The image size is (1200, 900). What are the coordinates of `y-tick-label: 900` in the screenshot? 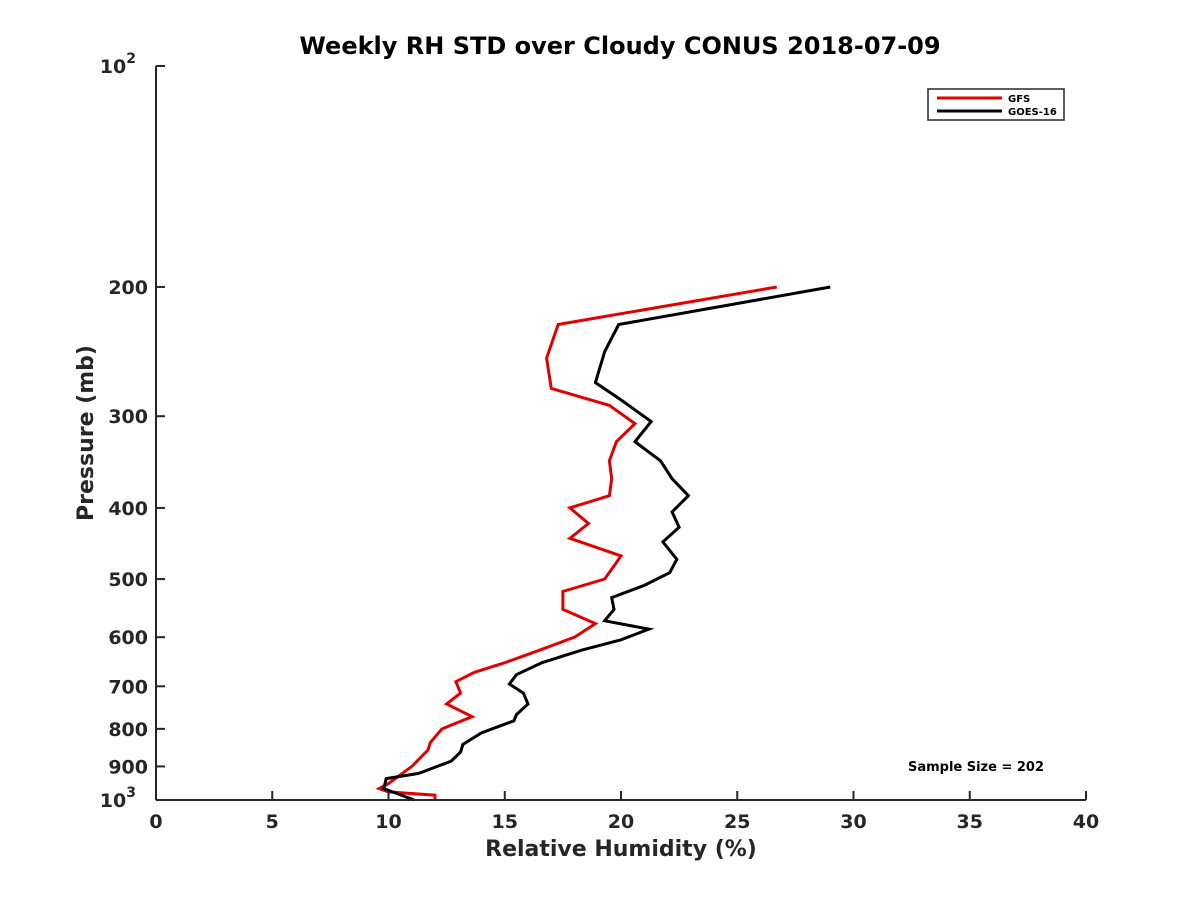 It's located at (128, 767).